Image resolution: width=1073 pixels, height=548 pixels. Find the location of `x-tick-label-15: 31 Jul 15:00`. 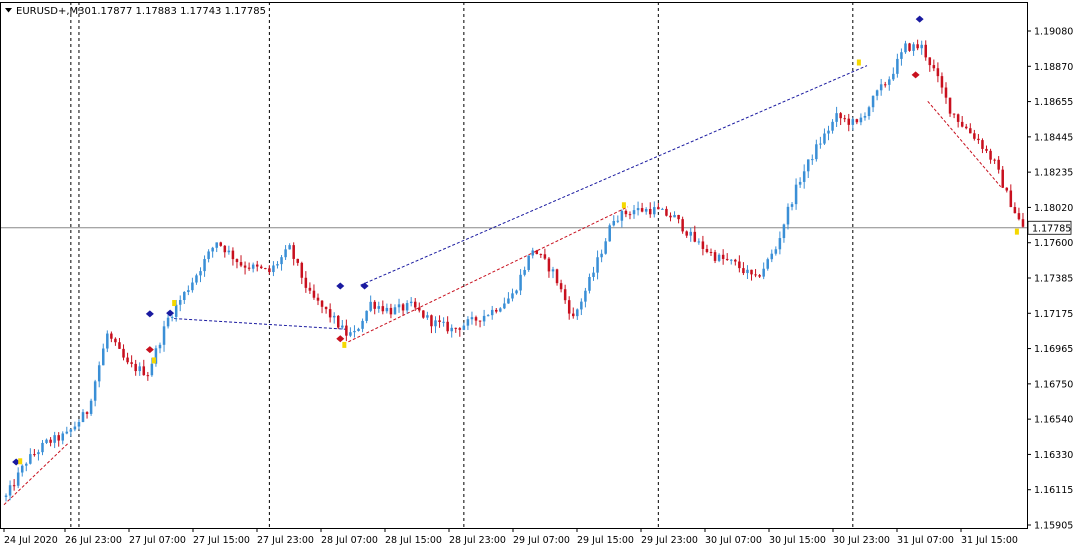

x-tick-label-15: 31 Jul 15:00 is located at coordinates (989, 540).